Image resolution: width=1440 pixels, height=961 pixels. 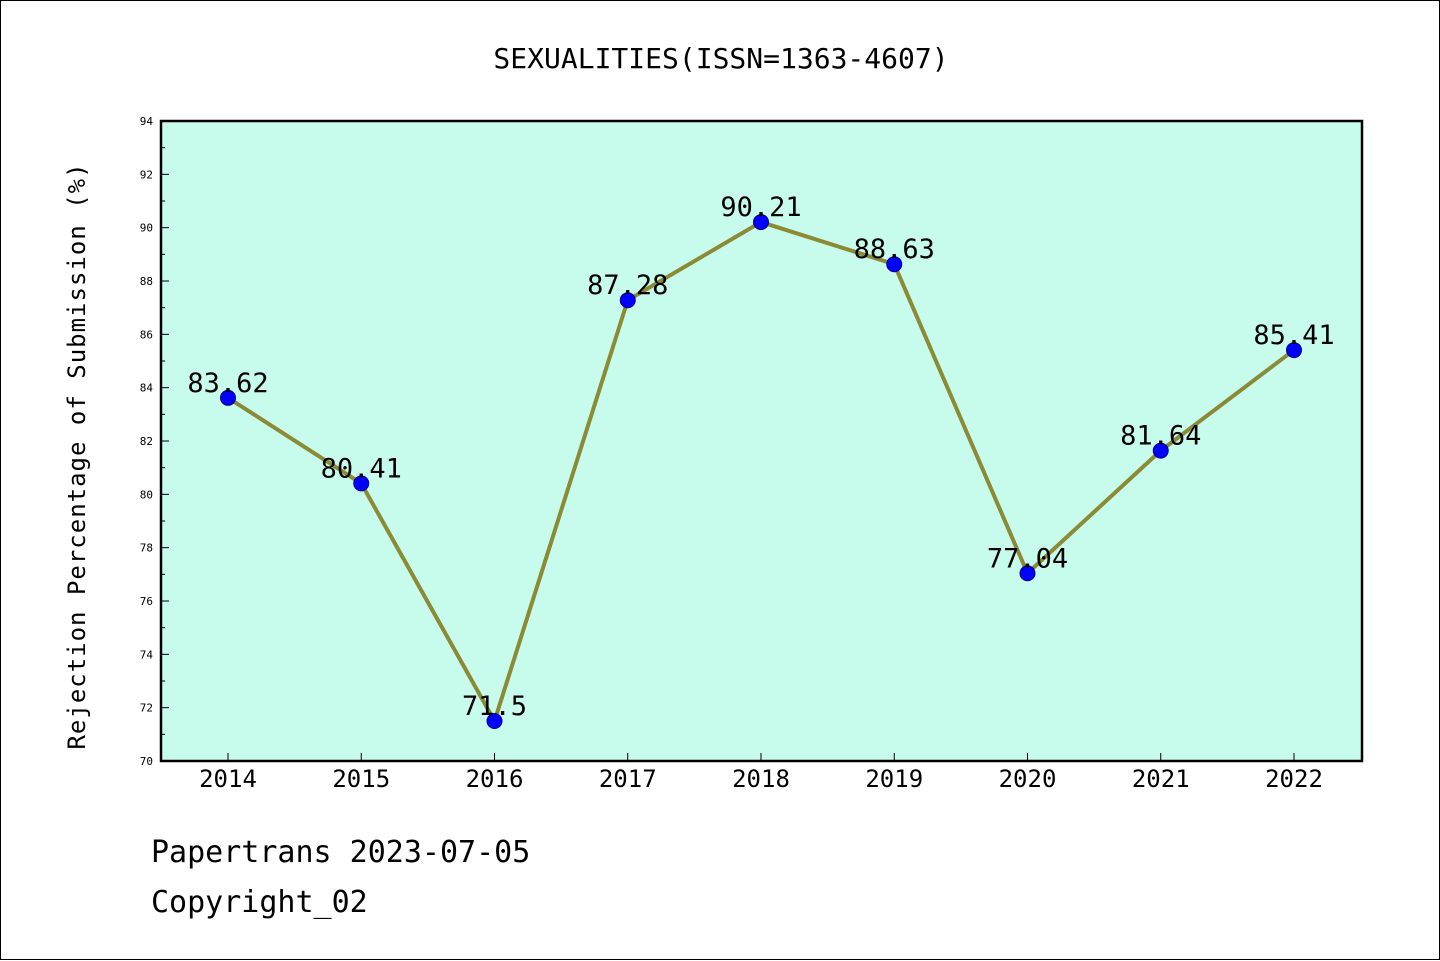 What do you see at coordinates (720, 58) in the screenshot?
I see `chart-title: SEXUALITIES(ISSN=1363-4607)` at bounding box center [720, 58].